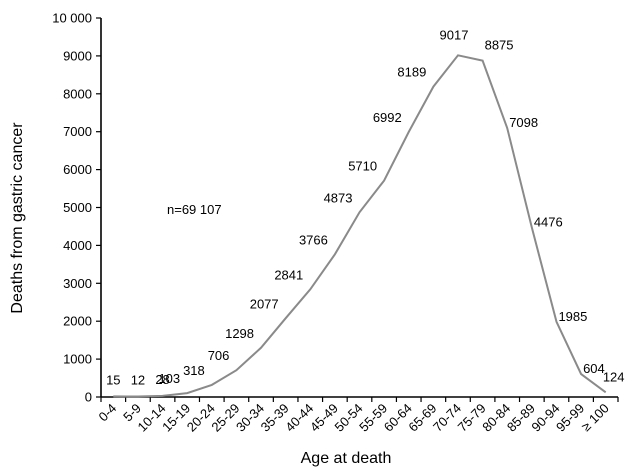  What do you see at coordinates (77, 359) in the screenshot?
I see `y-tick-label: 1000` at bounding box center [77, 359].